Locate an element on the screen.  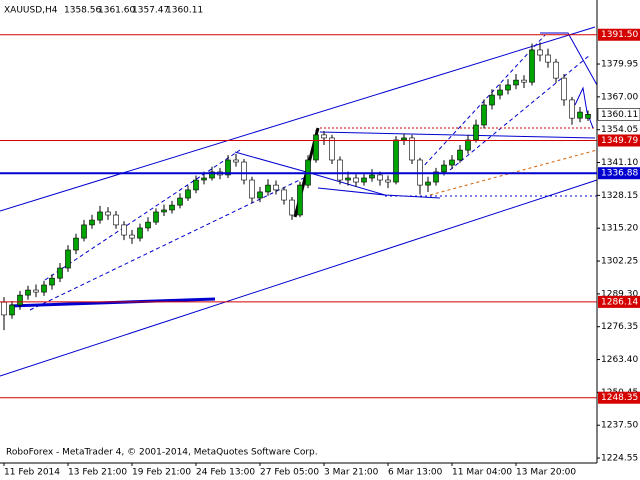
y-tick-label: 1367.00 is located at coordinates (619, 97).